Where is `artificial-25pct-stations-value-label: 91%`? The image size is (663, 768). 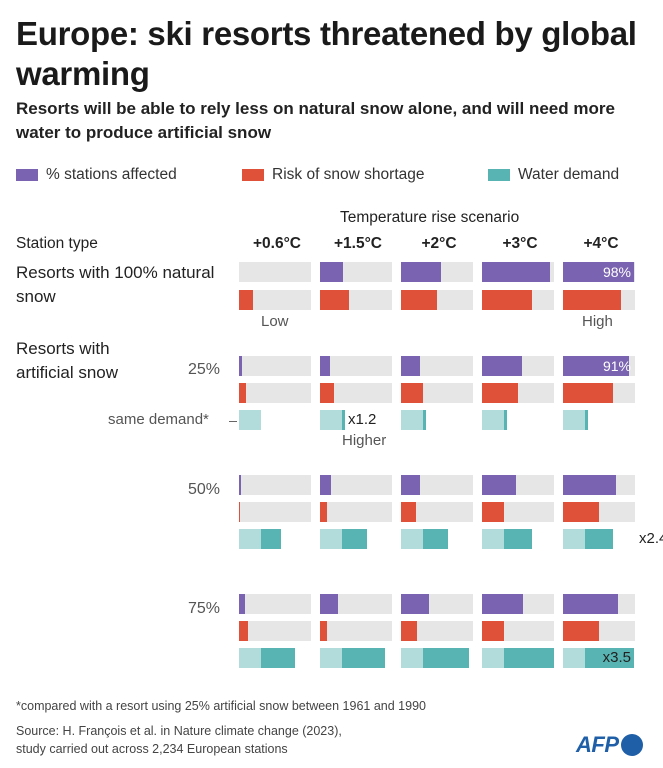 artificial-25pct-stations-value-label: 91% is located at coordinates (616, 366).